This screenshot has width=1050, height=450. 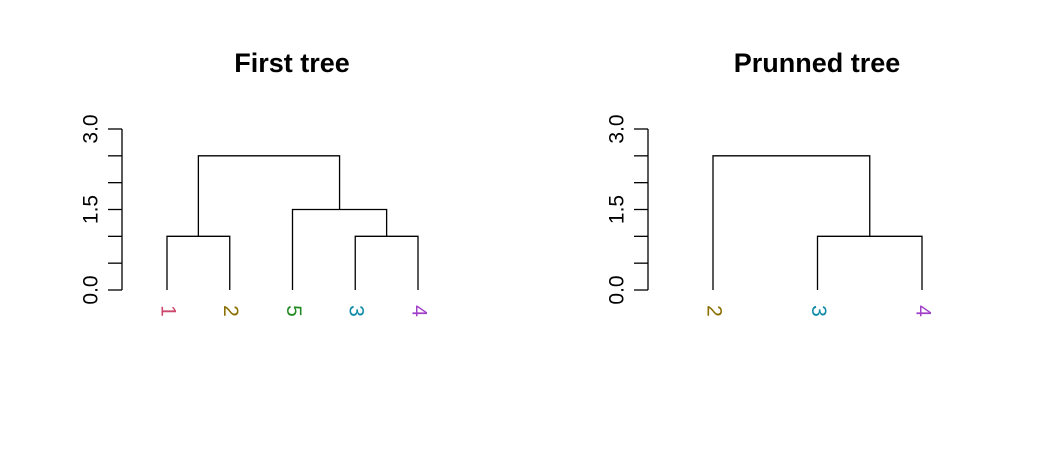 I want to click on chart-title: Prunned tree, so click(x=817, y=63).